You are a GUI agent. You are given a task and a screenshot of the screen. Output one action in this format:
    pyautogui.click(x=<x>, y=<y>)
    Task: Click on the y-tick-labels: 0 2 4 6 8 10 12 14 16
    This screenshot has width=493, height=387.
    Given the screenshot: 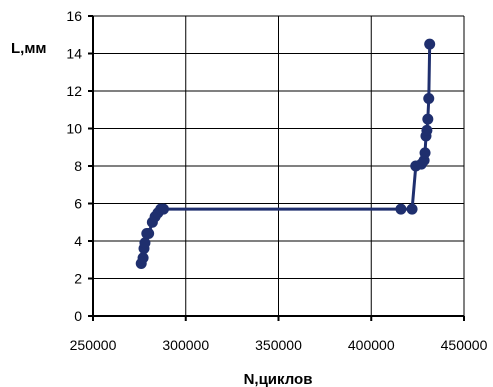 What is the action you would take?
    pyautogui.click(x=74, y=166)
    